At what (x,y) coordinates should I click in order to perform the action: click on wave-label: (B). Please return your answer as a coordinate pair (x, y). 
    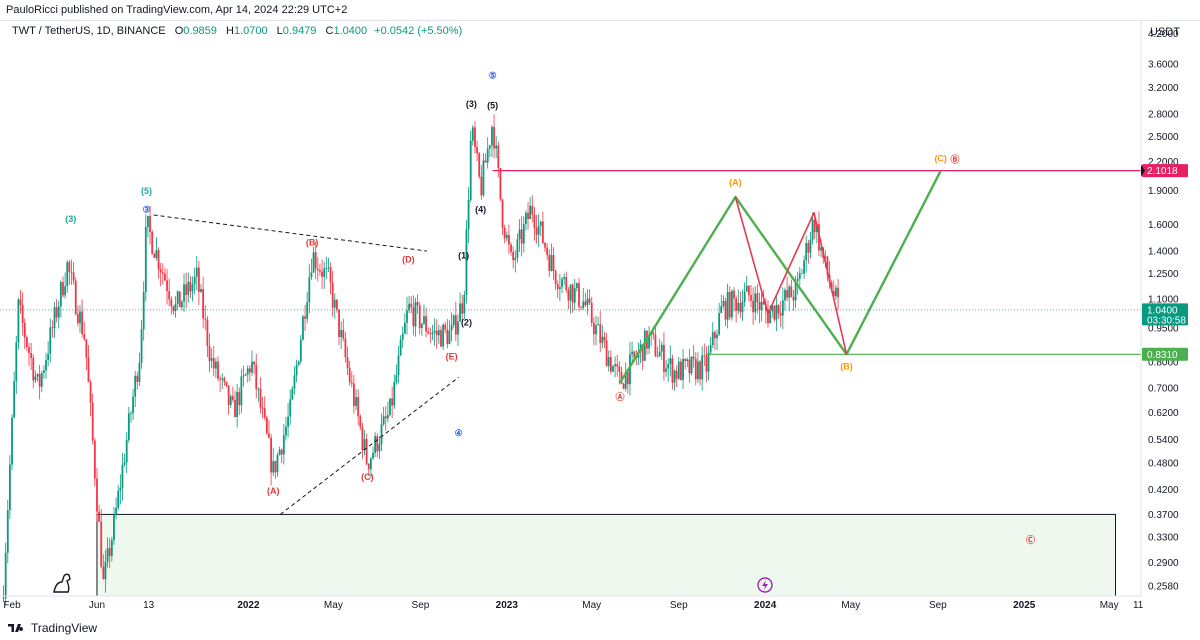
    Looking at the image, I should click on (846, 366).